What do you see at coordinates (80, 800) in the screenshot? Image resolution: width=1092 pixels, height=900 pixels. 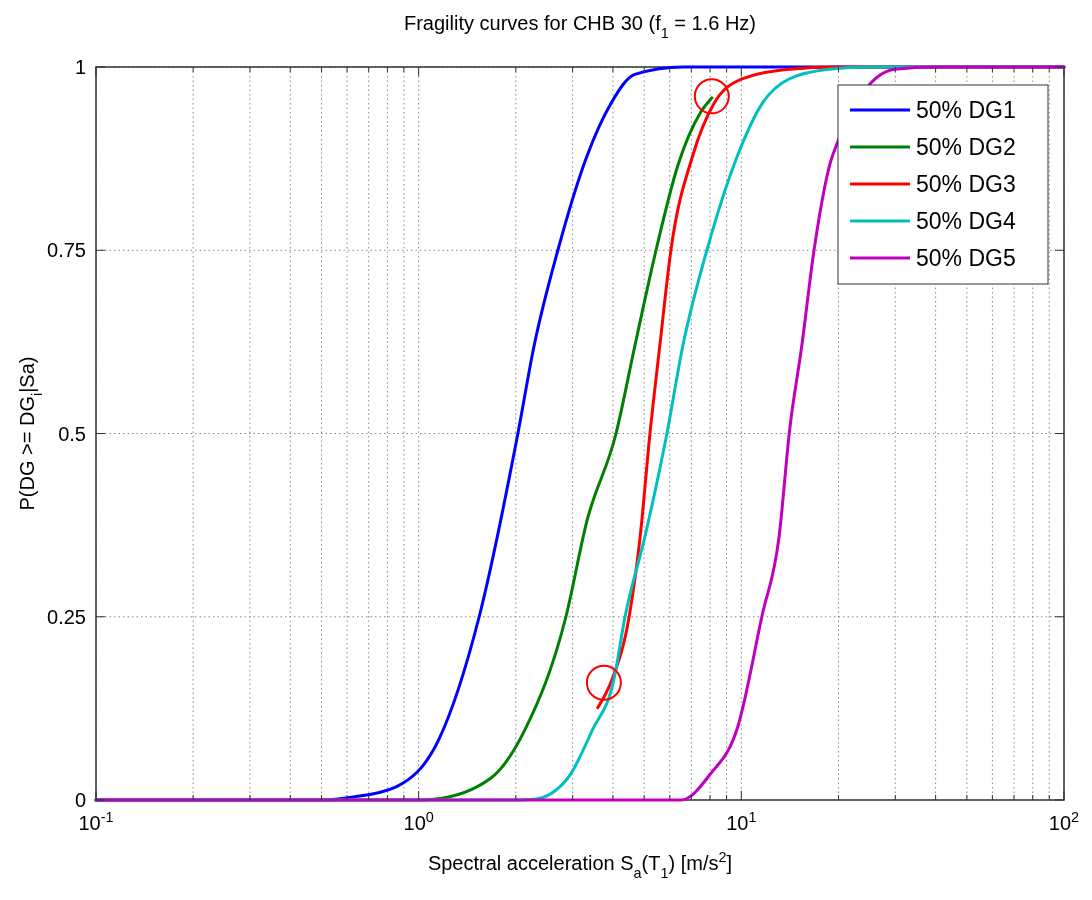 I see `y-tick-label: 0` at bounding box center [80, 800].